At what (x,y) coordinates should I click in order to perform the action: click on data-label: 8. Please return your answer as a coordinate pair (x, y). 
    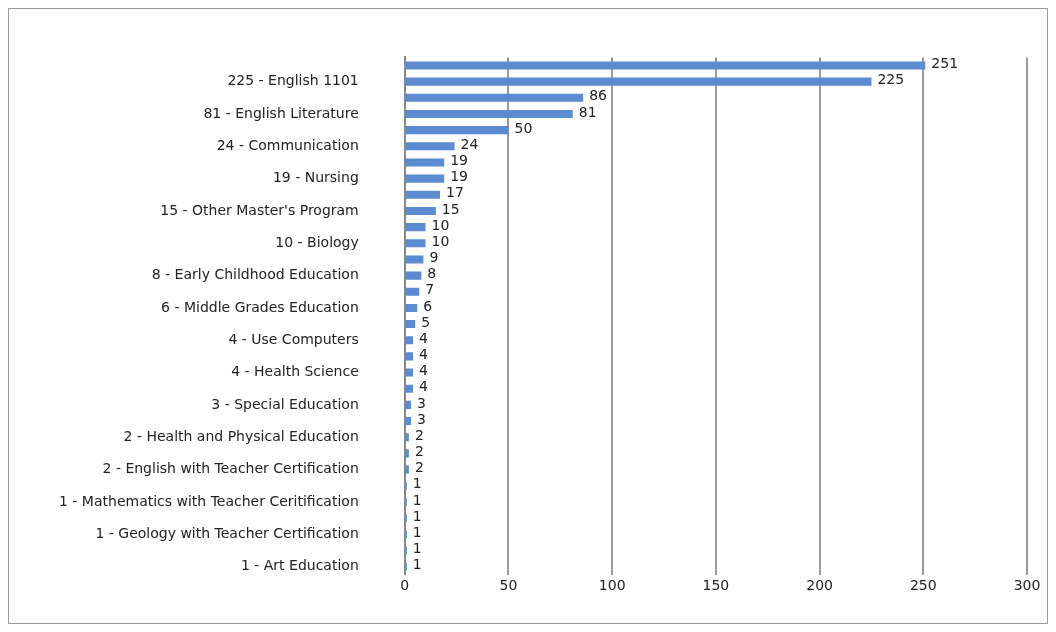
    Looking at the image, I should click on (432, 273).